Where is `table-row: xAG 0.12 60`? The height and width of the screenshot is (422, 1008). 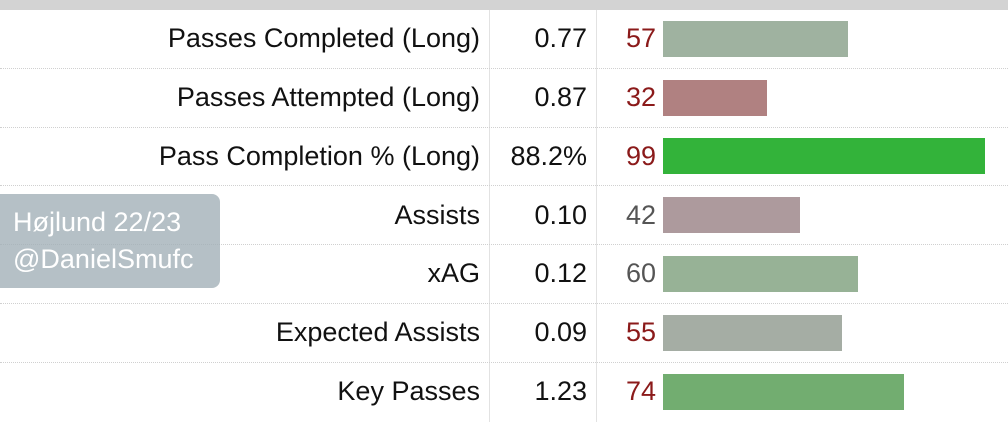 table-row: xAG 0.12 60 is located at coordinates (504, 274).